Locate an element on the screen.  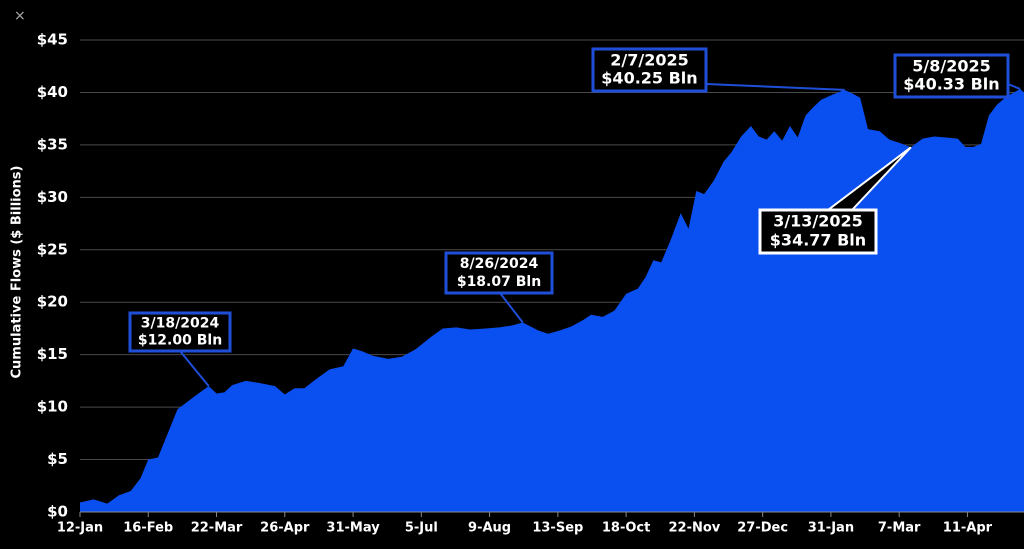
annotation: 8/26/2024 $18.07 Bln is located at coordinates (499, 287).